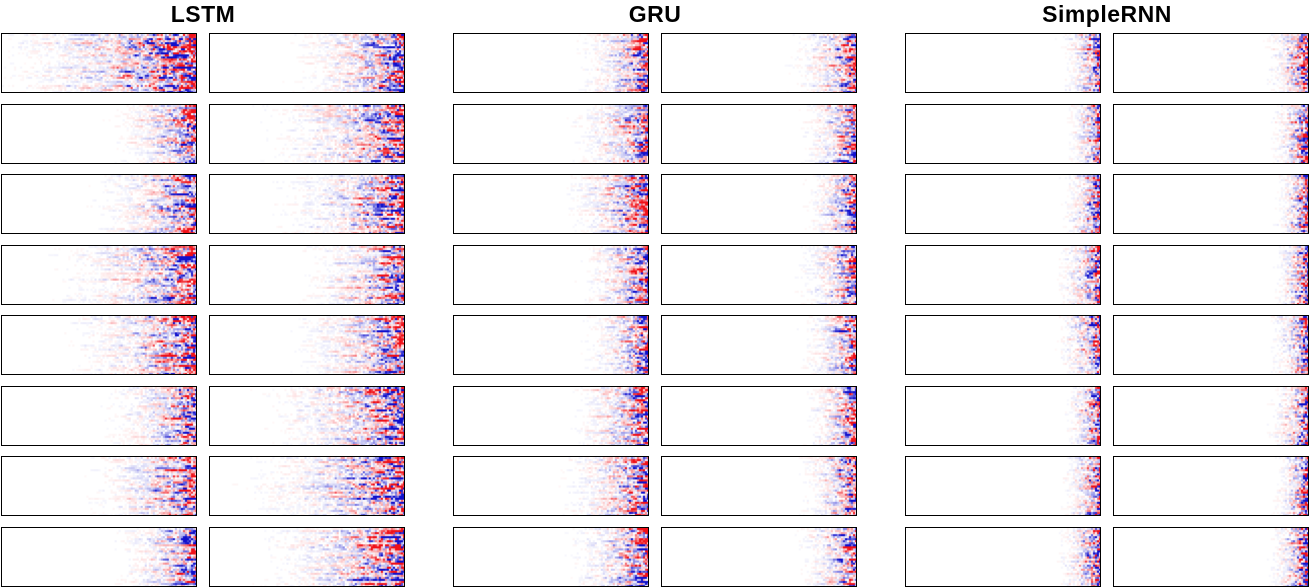 The width and height of the screenshot is (1309, 588). What do you see at coordinates (1211, 133) in the screenshot?
I see `heatmap-panel-simplernn-r2c2` at bounding box center [1211, 133].